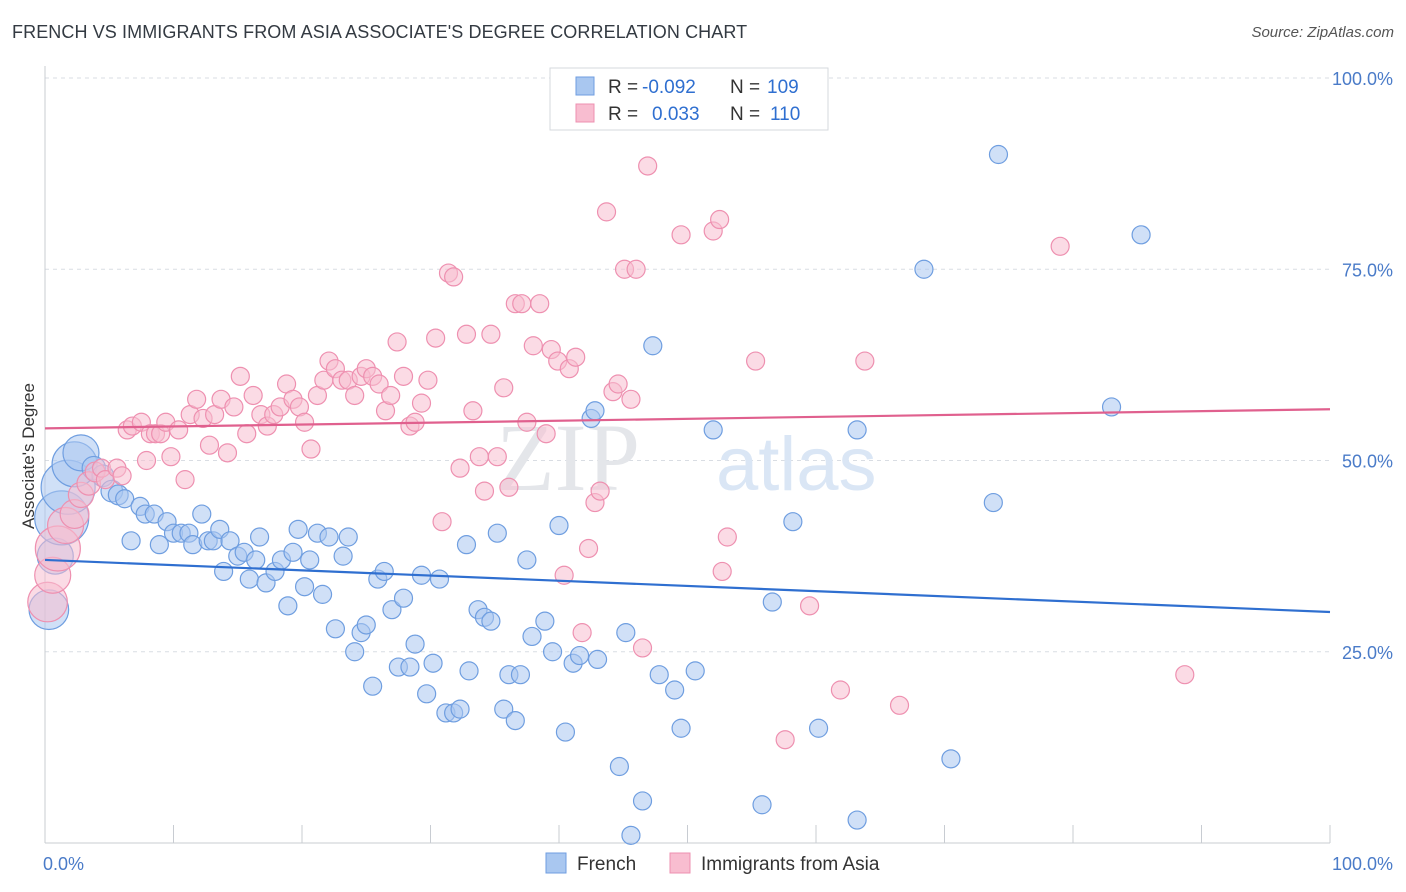  What do you see at coordinates (680, 863) in the screenshot?
I see `bottom-legend-swatch-asia` at bounding box center [680, 863].